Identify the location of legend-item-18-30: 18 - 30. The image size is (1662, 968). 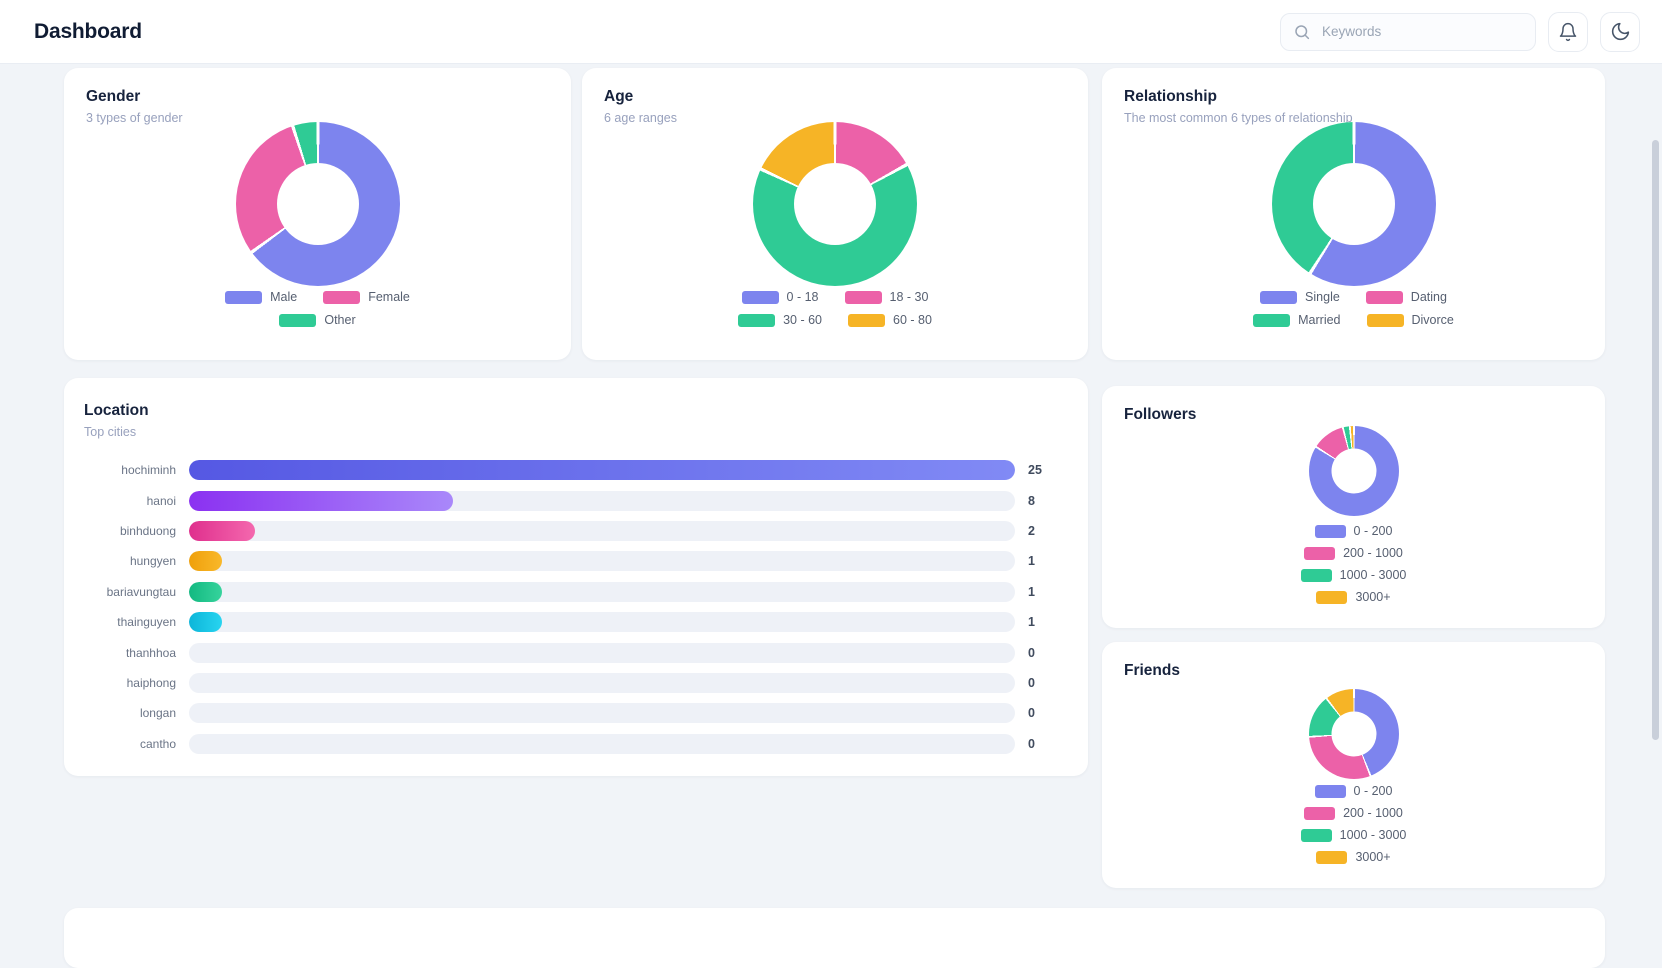
(886, 297).